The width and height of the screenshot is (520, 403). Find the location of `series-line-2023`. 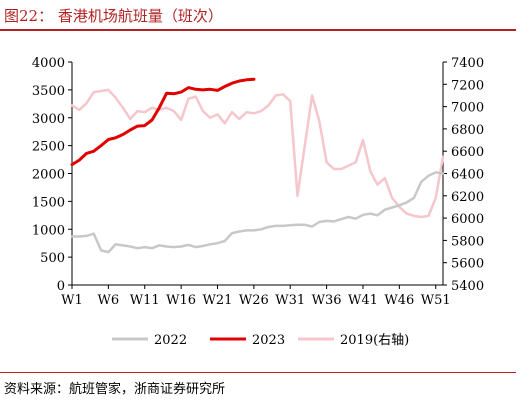

series-line-2023 is located at coordinates (163, 122).